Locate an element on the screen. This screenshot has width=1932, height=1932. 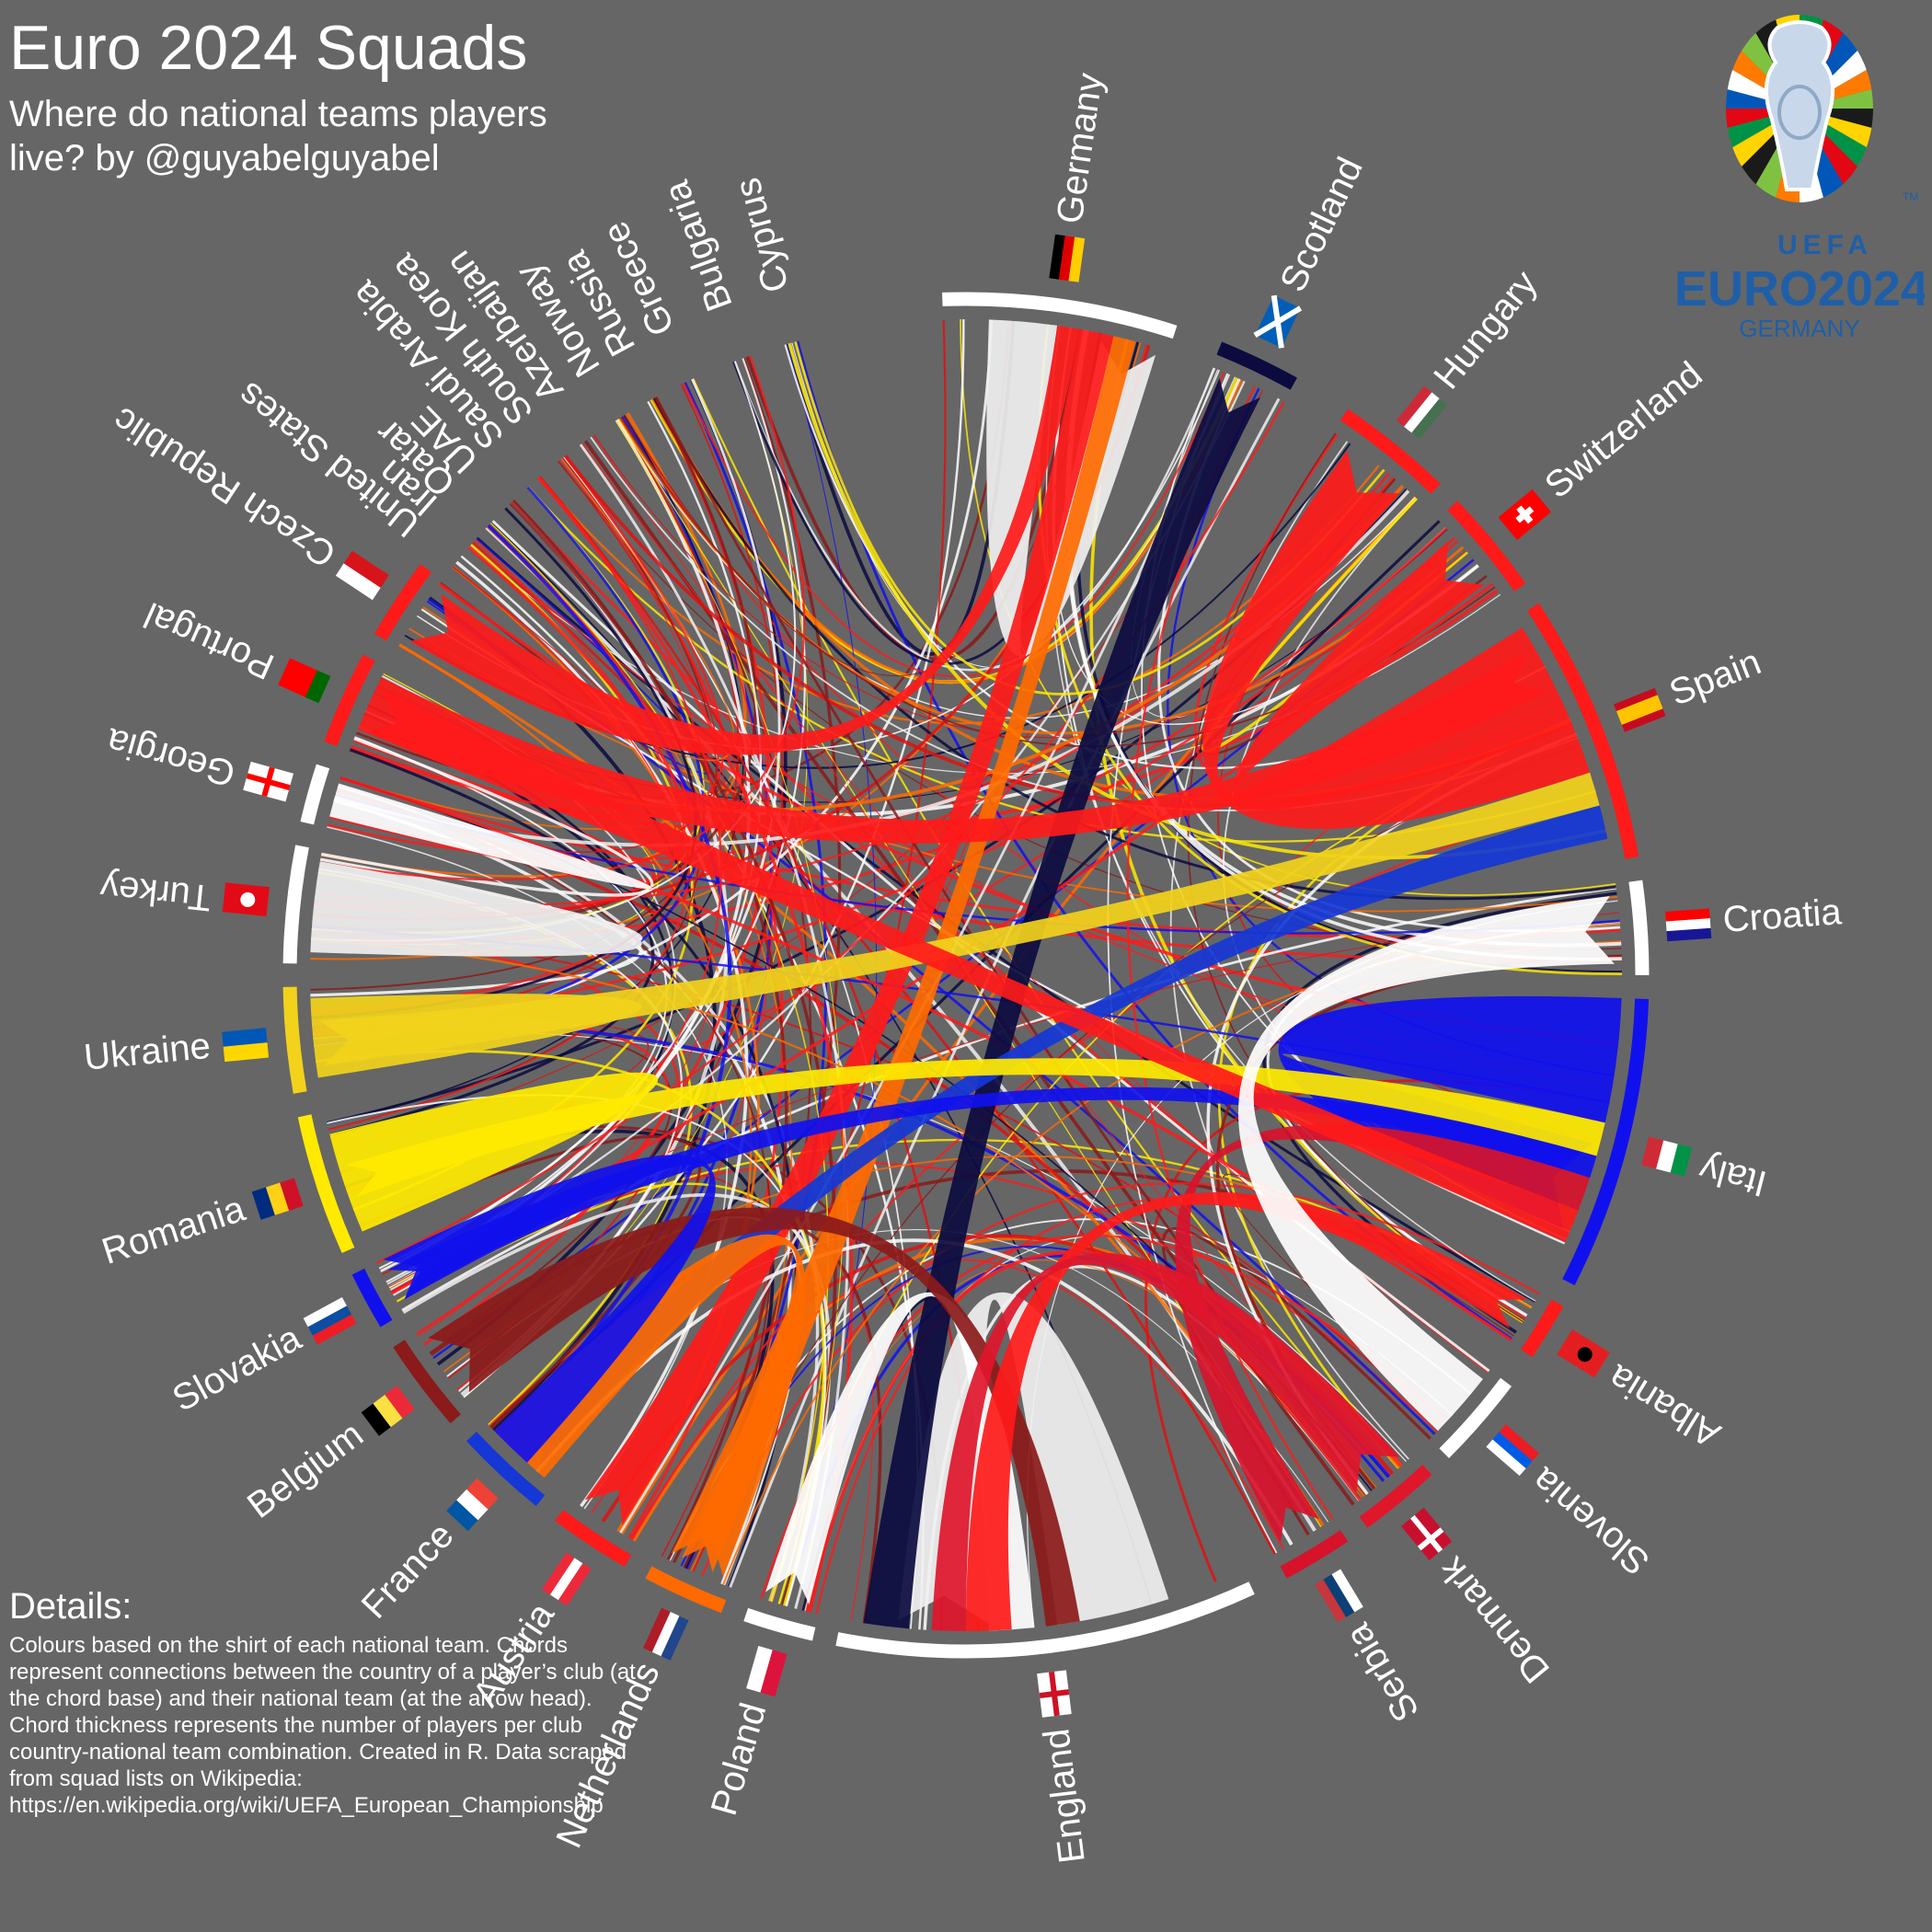
chord-england-to-denmark is located at coordinates (1165, 1441).